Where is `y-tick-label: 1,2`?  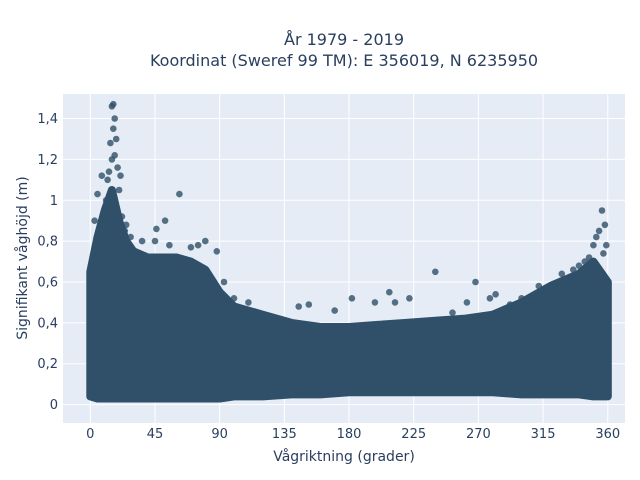 y-tick-label: 1,2 is located at coordinates (47, 160).